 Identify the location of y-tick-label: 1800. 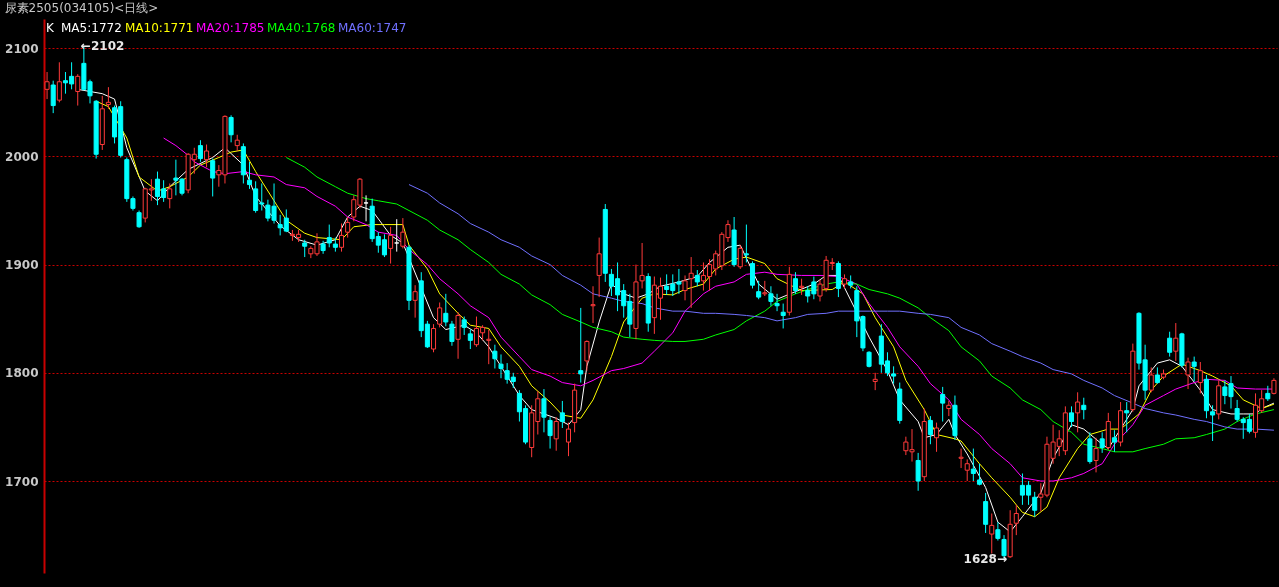
(22, 373).